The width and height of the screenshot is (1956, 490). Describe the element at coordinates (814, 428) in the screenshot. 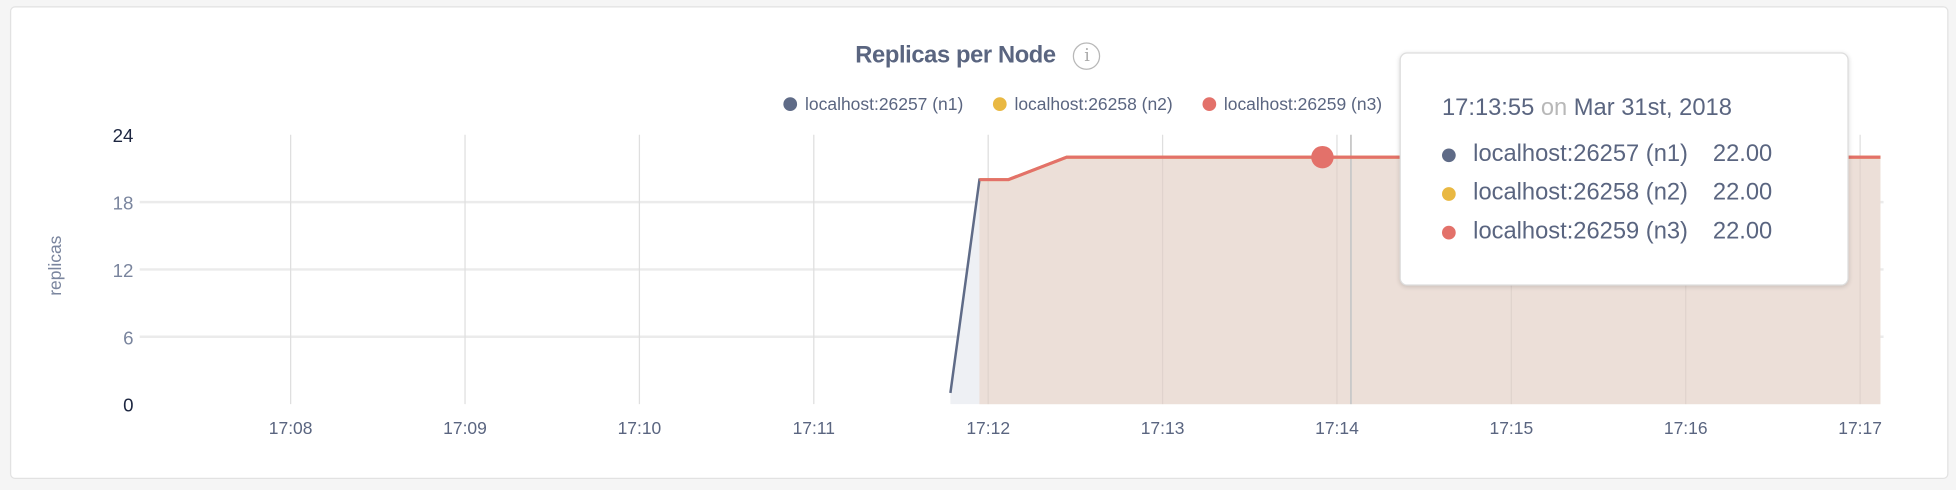

I see `x-tick-label: 17:11` at that location.